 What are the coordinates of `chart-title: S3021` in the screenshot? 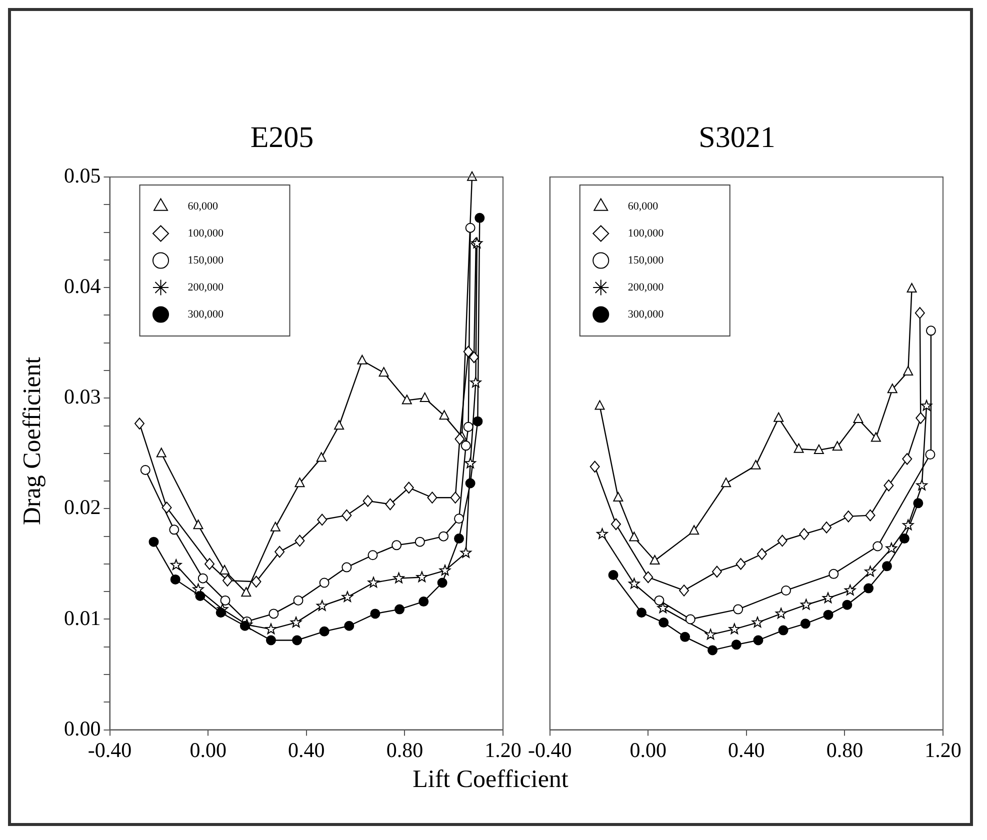 It's located at (737, 137).